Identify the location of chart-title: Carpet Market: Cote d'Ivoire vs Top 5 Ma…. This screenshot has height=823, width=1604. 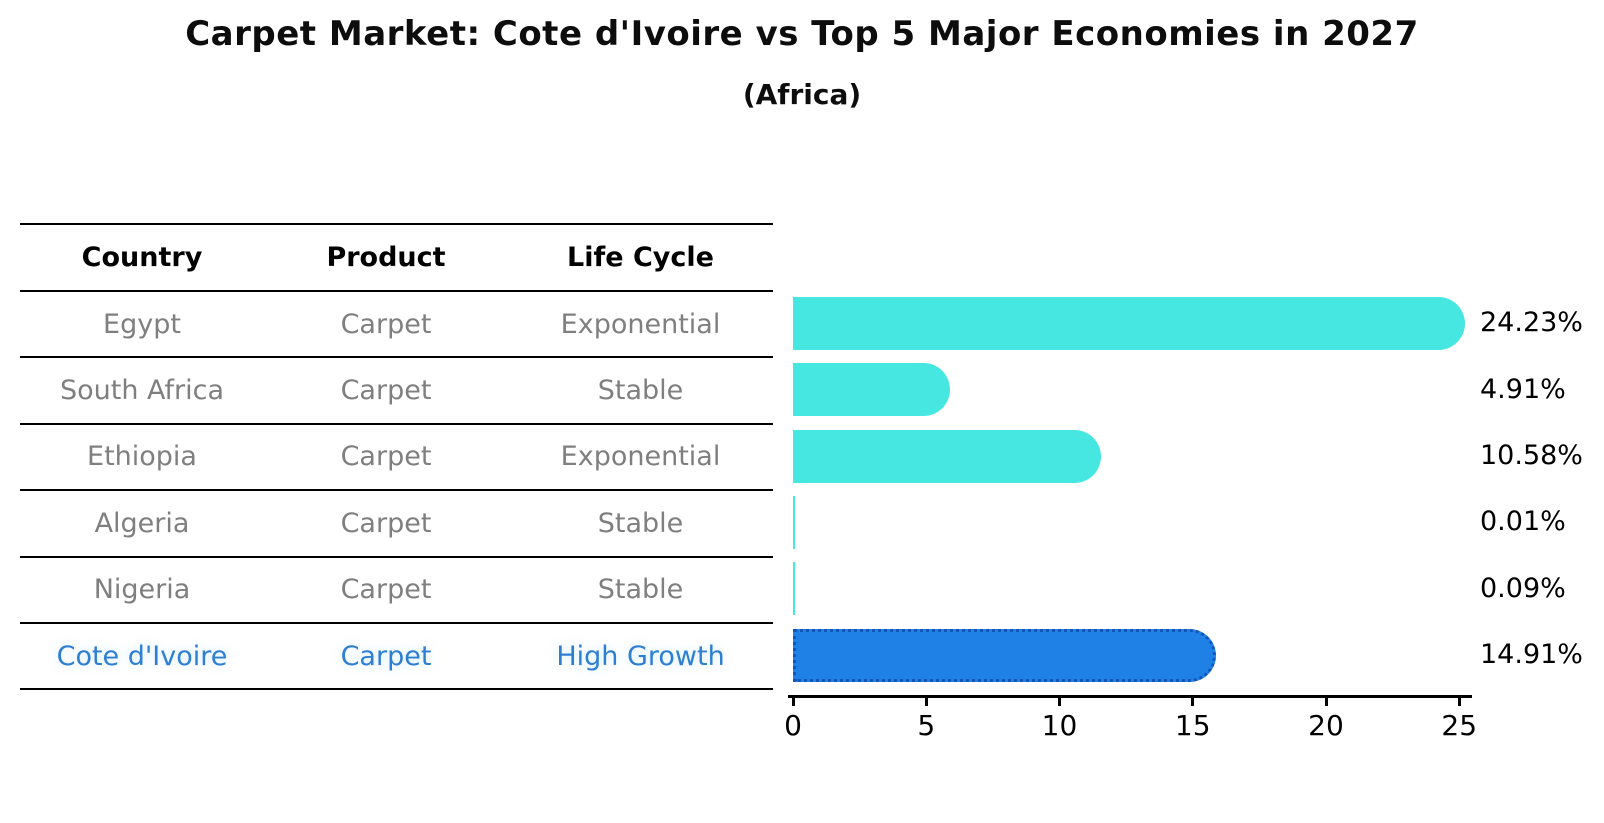
(802, 34).